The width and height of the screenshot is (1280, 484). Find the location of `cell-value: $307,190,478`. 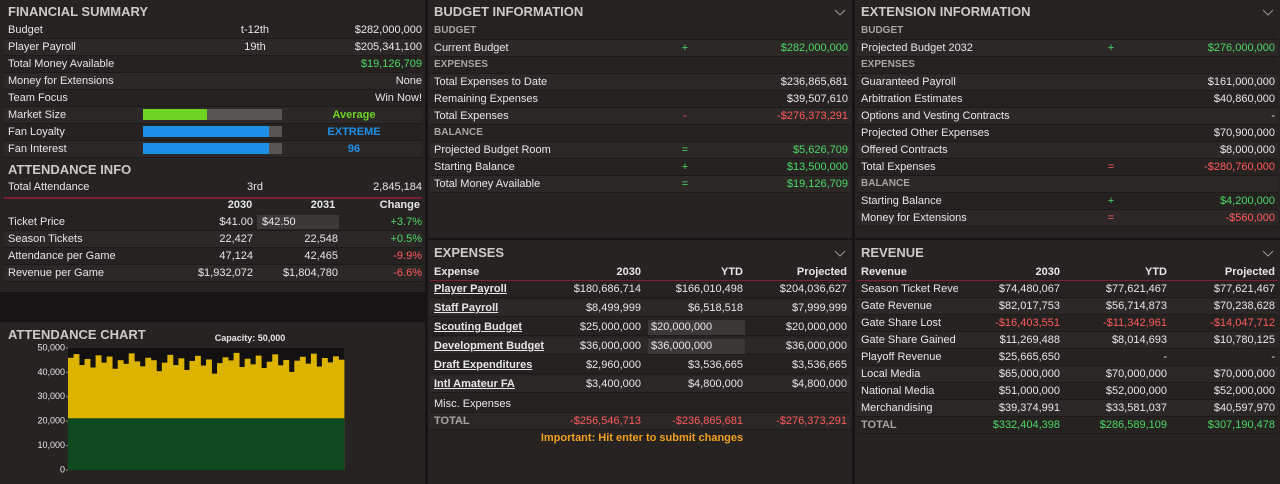

cell-value: $307,190,478 is located at coordinates (1241, 425).